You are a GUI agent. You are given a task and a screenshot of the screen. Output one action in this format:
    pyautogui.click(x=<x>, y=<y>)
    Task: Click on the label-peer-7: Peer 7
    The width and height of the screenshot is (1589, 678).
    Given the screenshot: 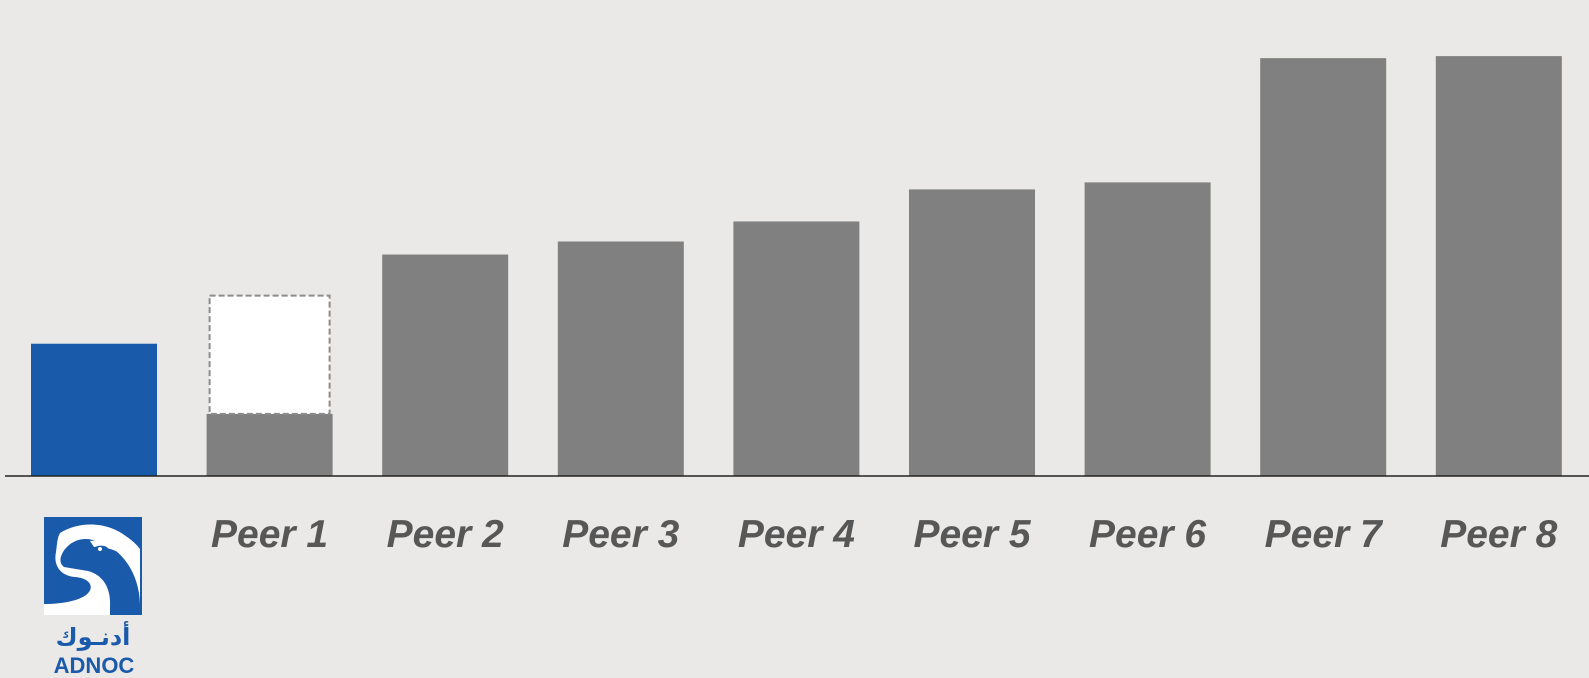 What is the action you would take?
    pyautogui.click(x=1324, y=534)
    